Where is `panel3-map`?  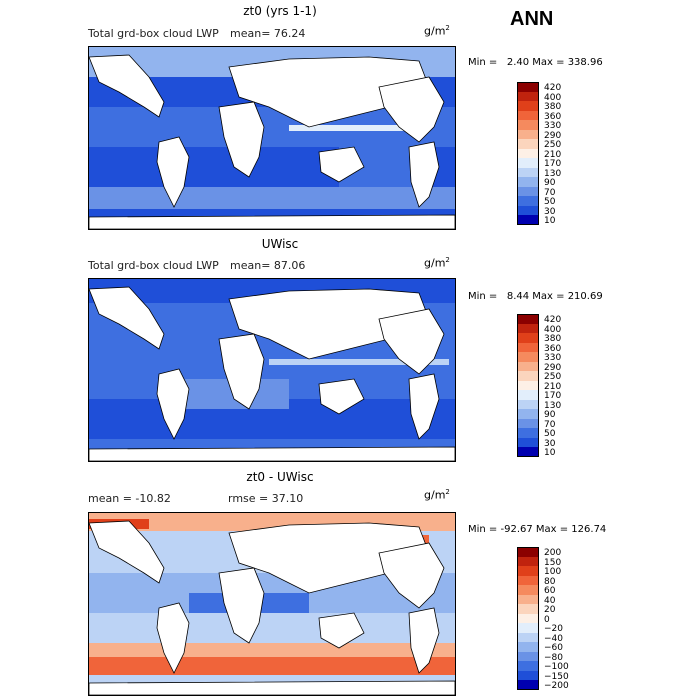
panel3-map is located at coordinates (272, 604).